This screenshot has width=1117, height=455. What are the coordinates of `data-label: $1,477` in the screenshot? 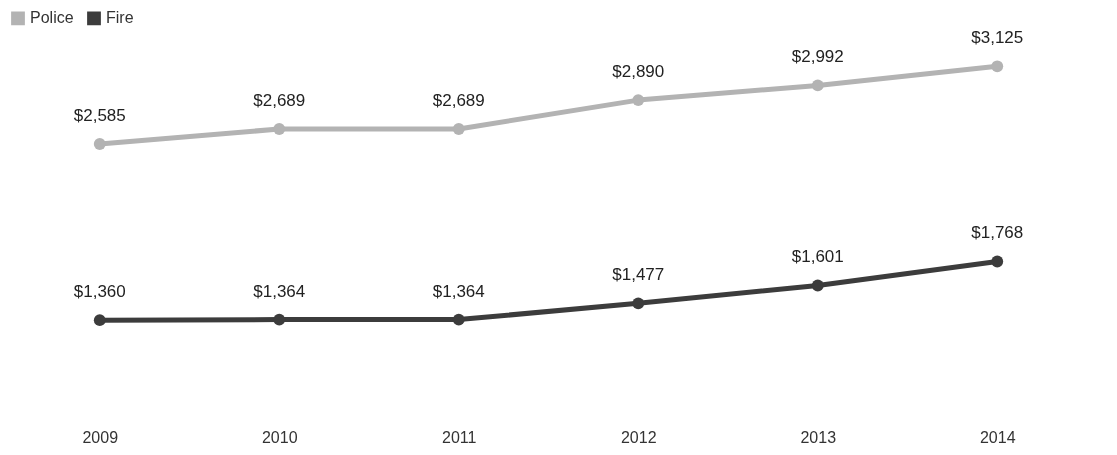 It's located at (638, 275).